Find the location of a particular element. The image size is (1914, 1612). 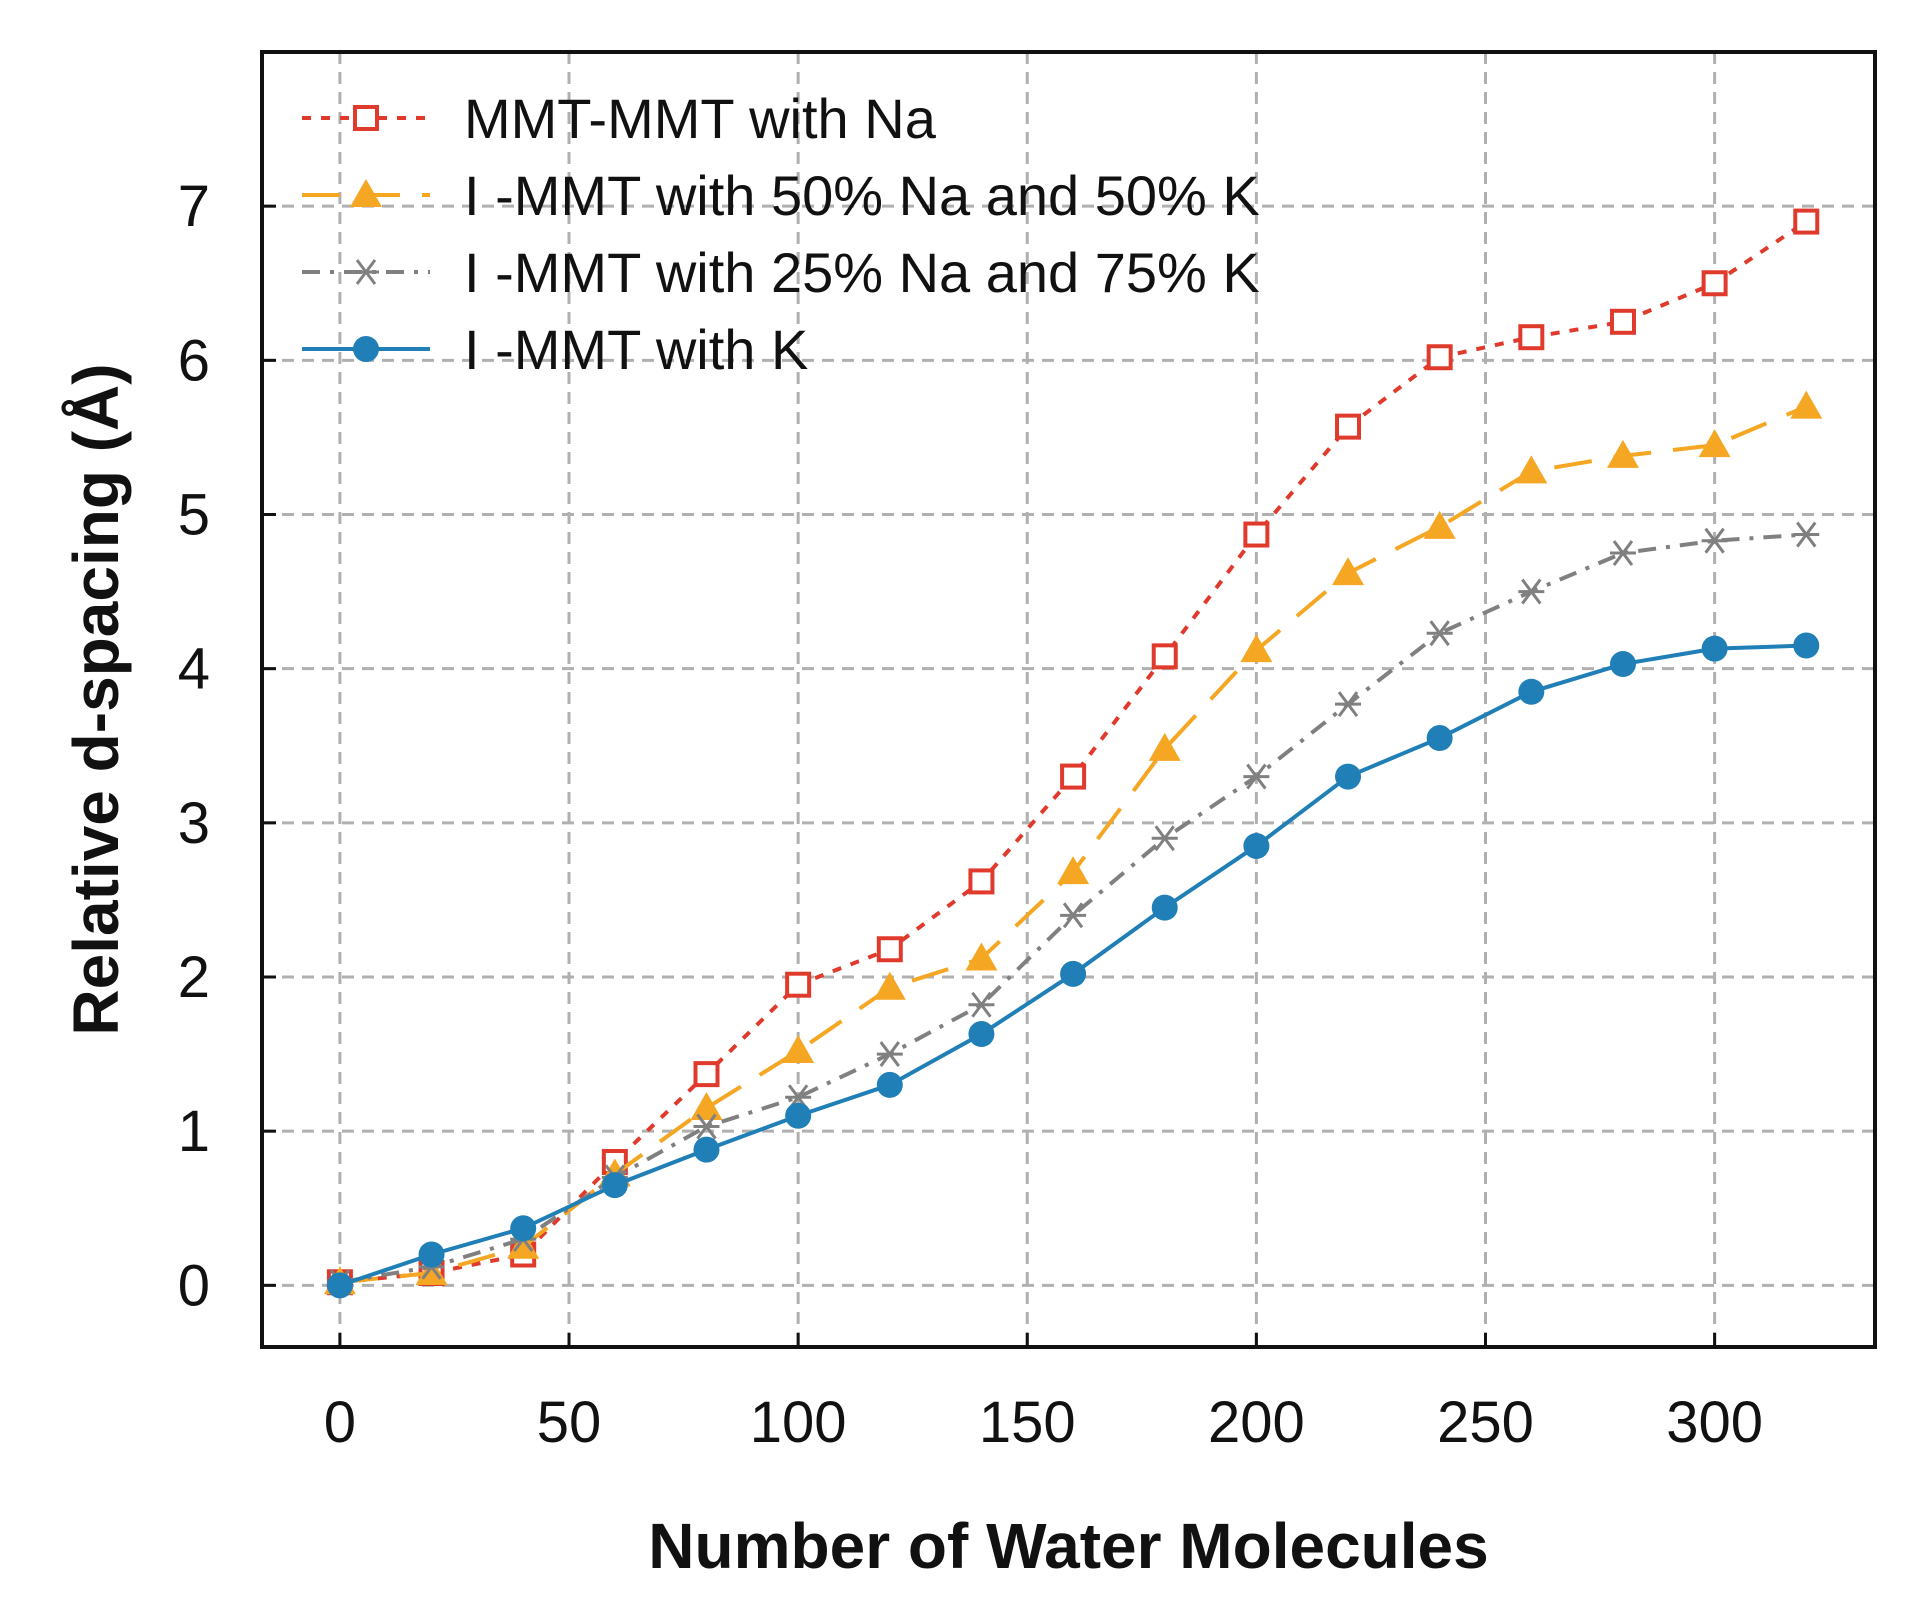

legend-item: I -MMT with 50% Na and 50% K is located at coordinates (781, 195).